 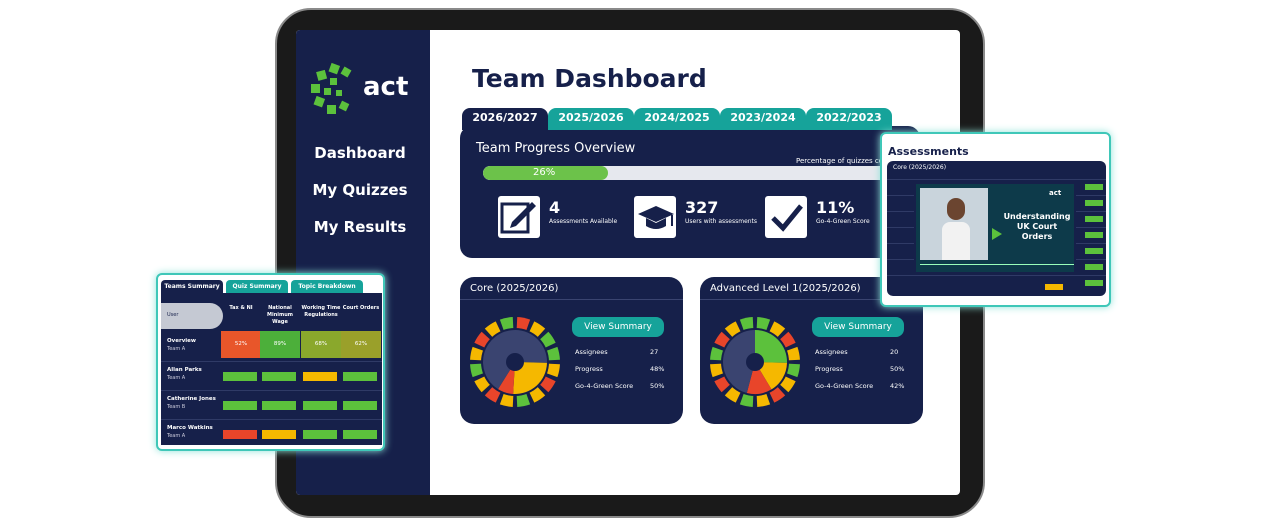 What do you see at coordinates (1037, 226) in the screenshot?
I see `video-title: Understanding UK Court Orders` at bounding box center [1037, 226].